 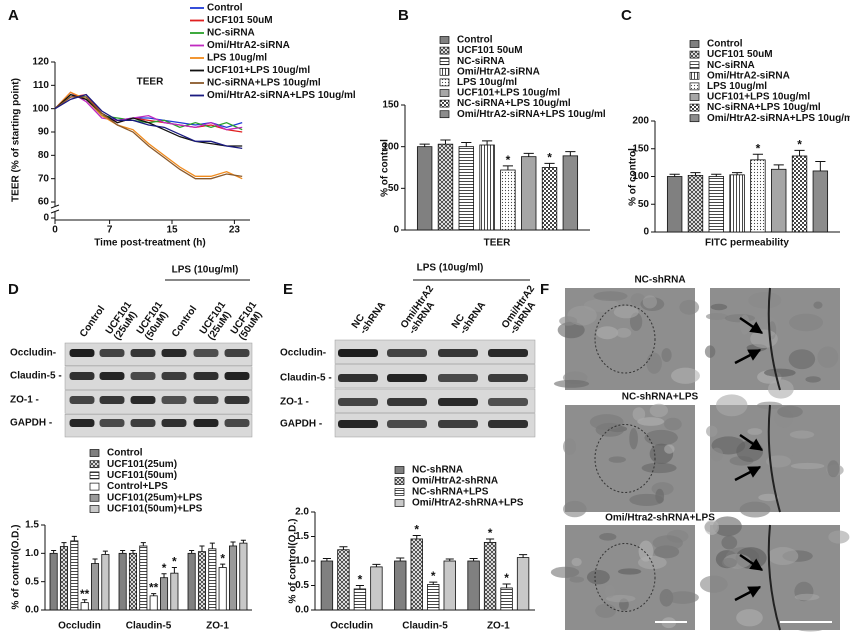 What do you see at coordinates (544, 289) in the screenshot?
I see `panel-label: F` at bounding box center [544, 289].